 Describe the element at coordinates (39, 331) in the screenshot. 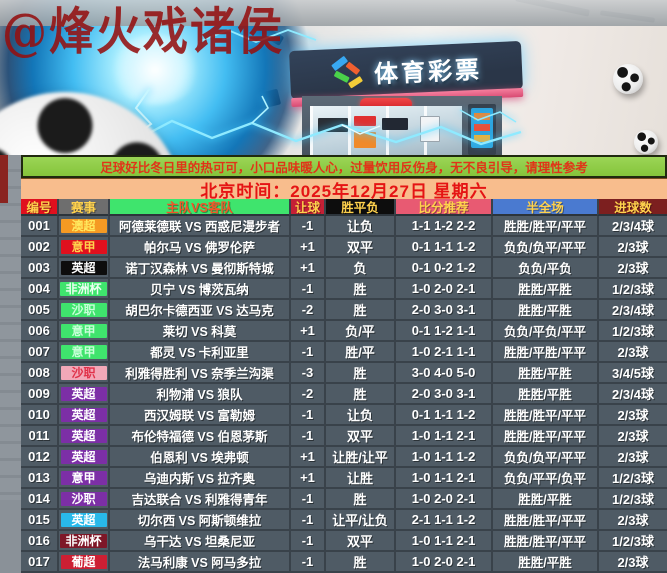

I see `match-number: 006` at that location.